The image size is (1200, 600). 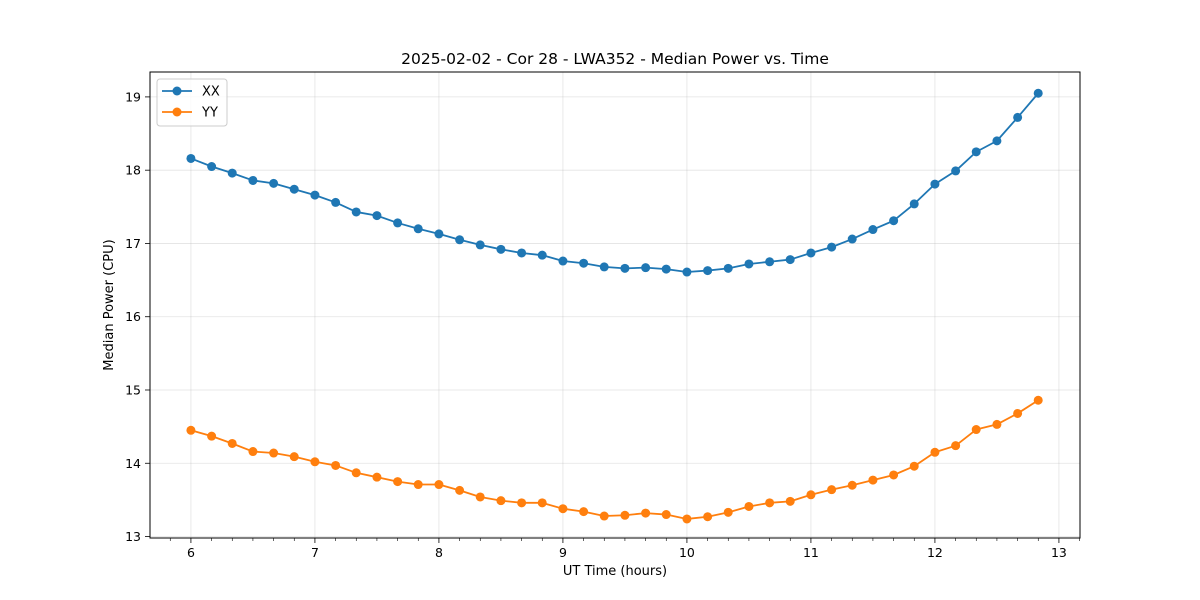 I want to click on x-tick-label: 13, so click(x=1059, y=552).